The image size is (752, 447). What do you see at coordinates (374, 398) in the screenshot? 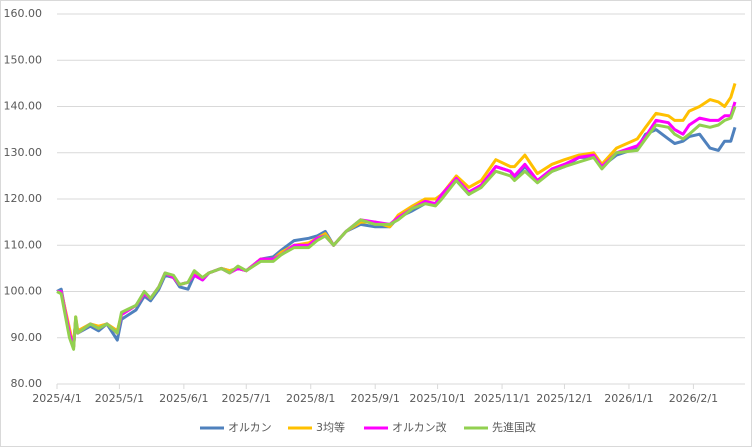
I see `x-tick-label: 2025/9/1` at bounding box center [374, 398].